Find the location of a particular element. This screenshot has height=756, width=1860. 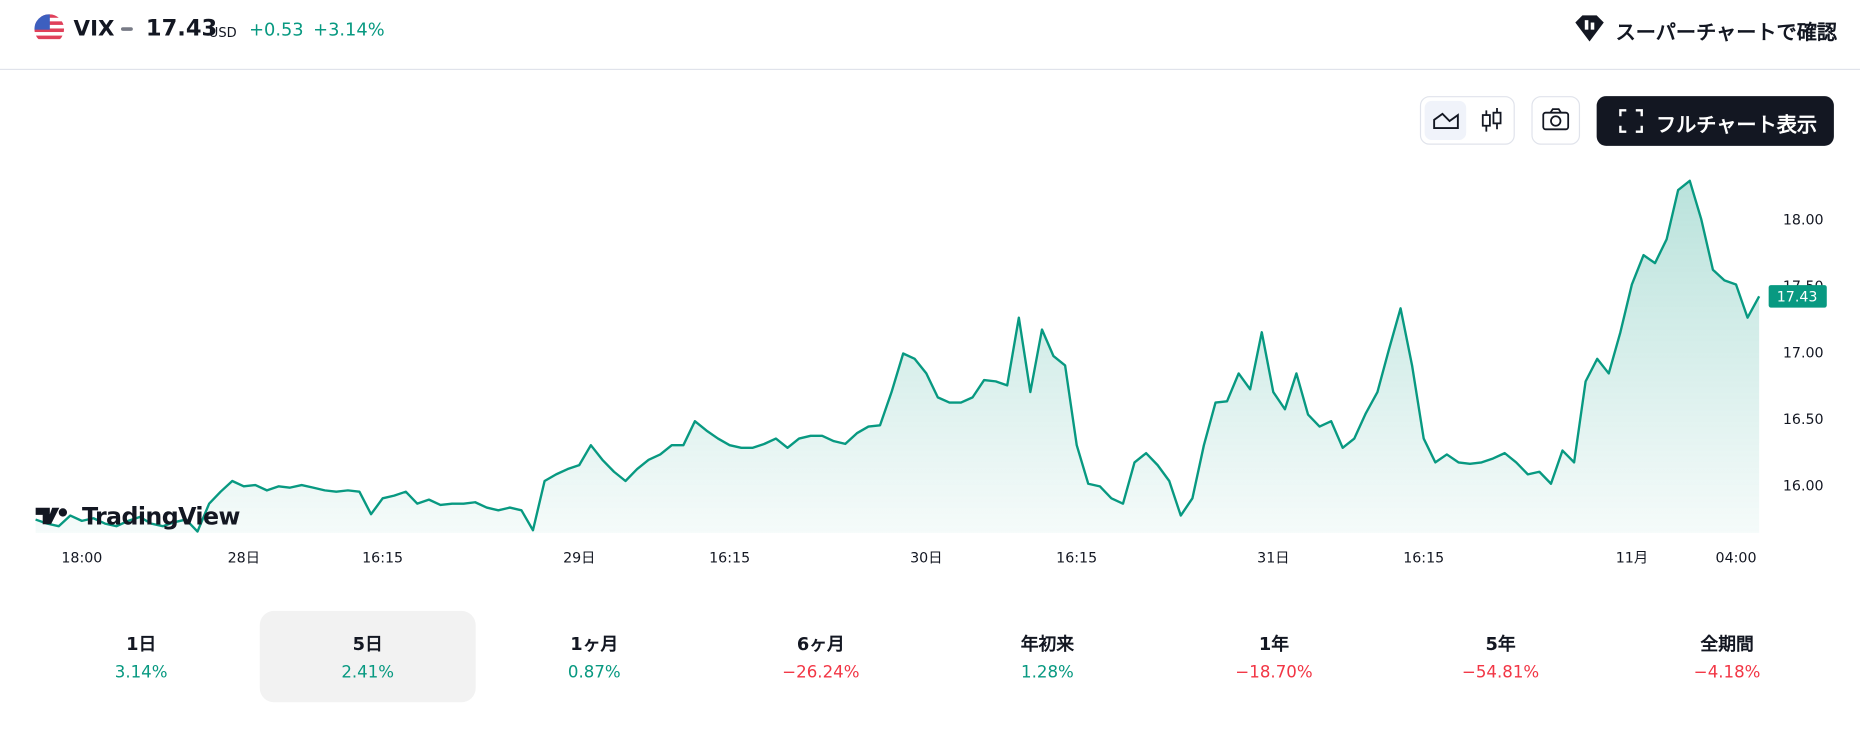

watermark-logo is located at coordinates (51, 516).